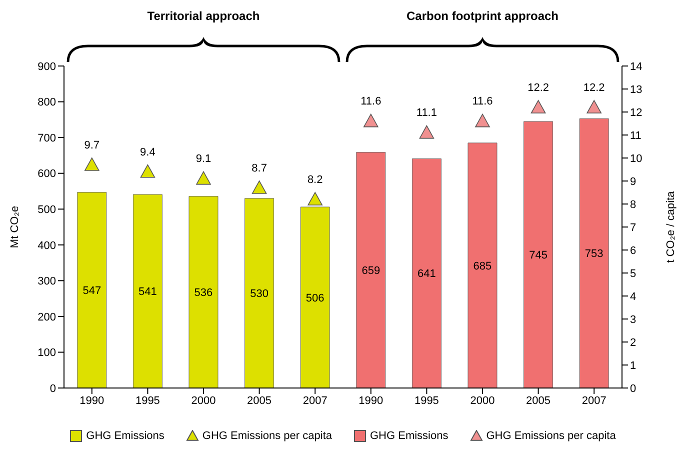 This screenshot has width=686, height=462. What do you see at coordinates (47, 174) in the screenshot?
I see `y-tick-label: 600` at bounding box center [47, 174].